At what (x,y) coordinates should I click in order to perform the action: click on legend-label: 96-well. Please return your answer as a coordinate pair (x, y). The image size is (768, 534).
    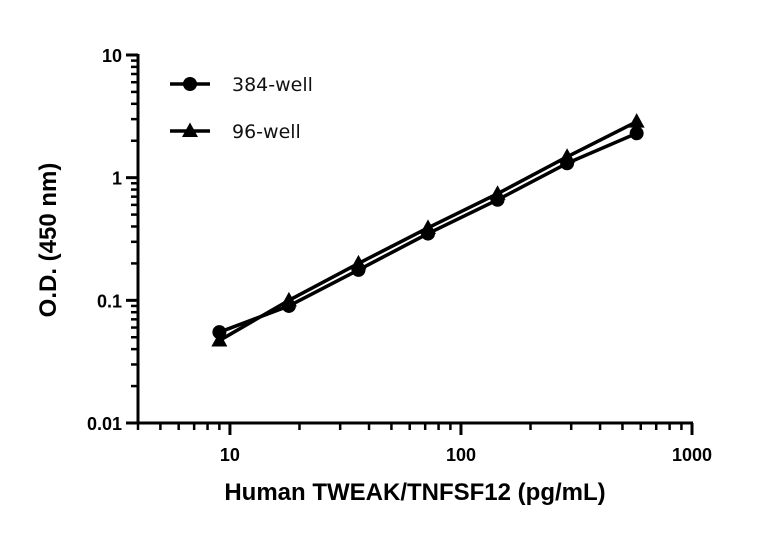
    Looking at the image, I should click on (266, 132).